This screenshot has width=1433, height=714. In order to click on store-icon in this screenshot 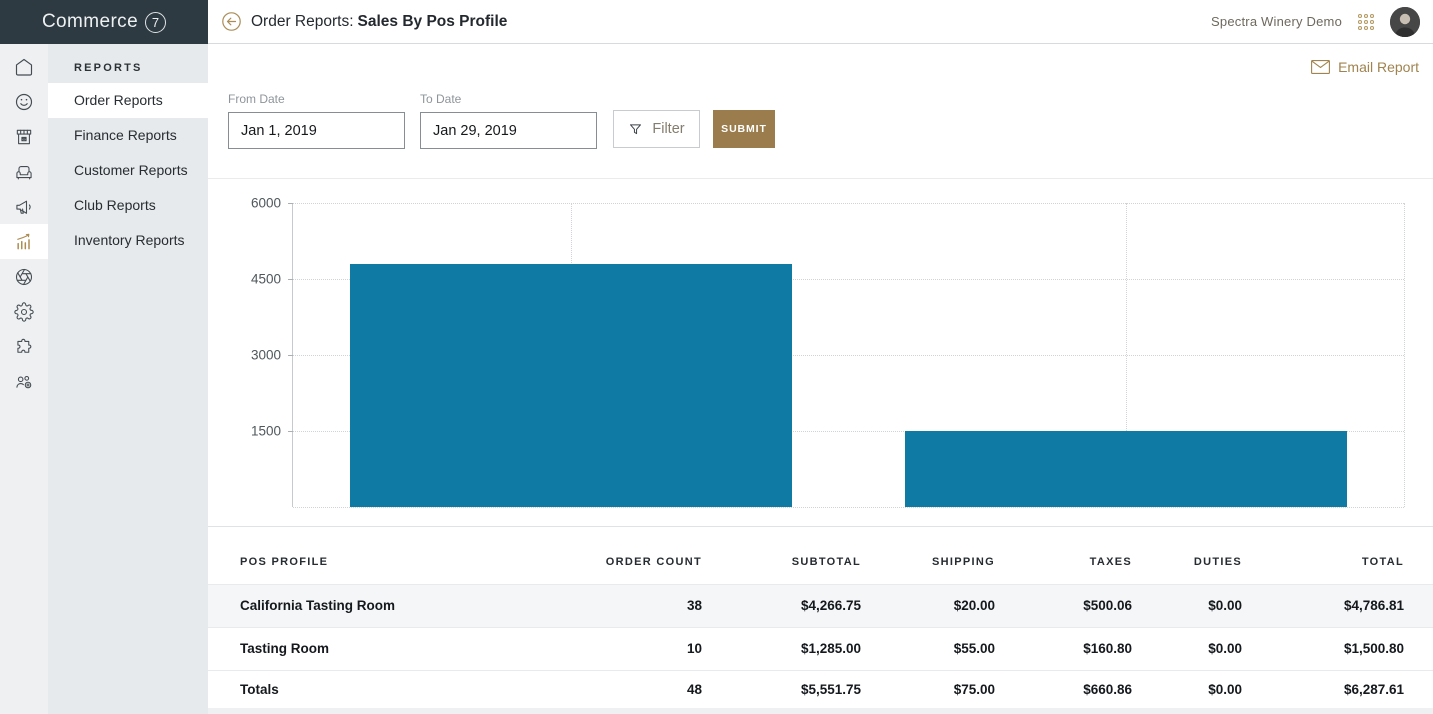, I will do `click(24, 136)`.